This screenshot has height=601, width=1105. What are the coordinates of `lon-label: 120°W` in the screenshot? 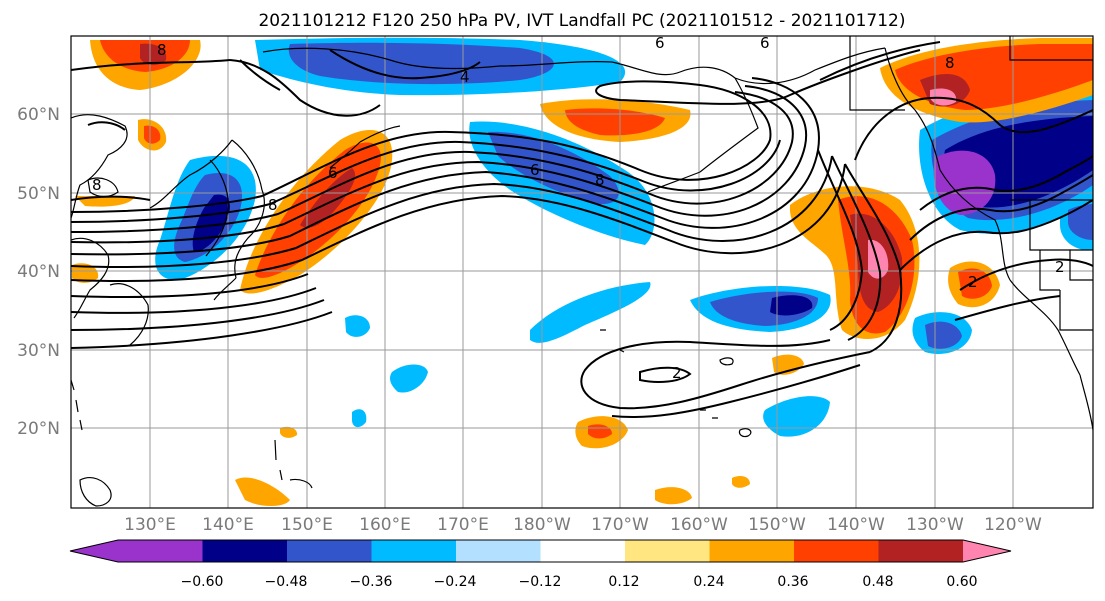 It's located at (1013, 525).